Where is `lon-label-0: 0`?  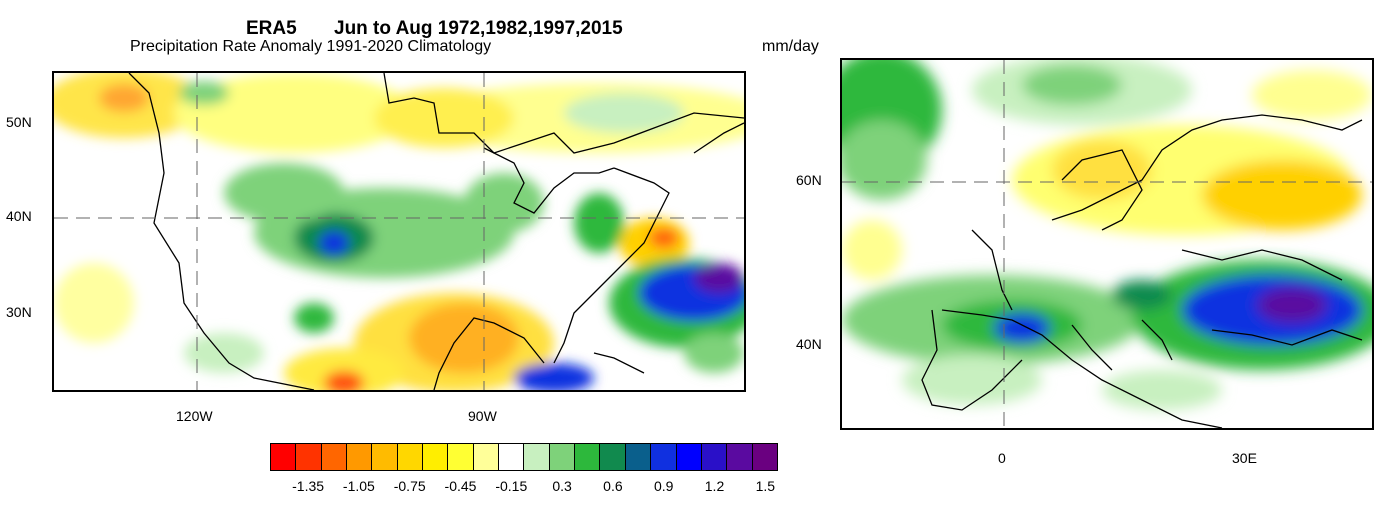
lon-label-0: 0 is located at coordinates (1002, 458).